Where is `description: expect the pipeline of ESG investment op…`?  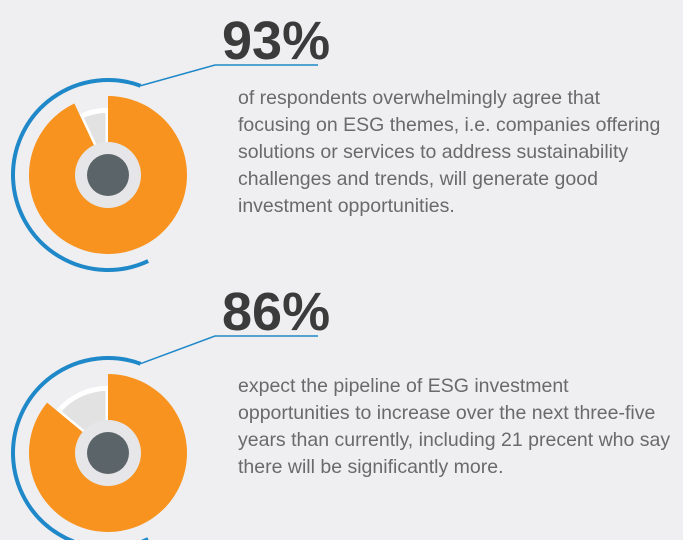
description: expect the pipeline of ESG investment op… is located at coordinates (454, 426).